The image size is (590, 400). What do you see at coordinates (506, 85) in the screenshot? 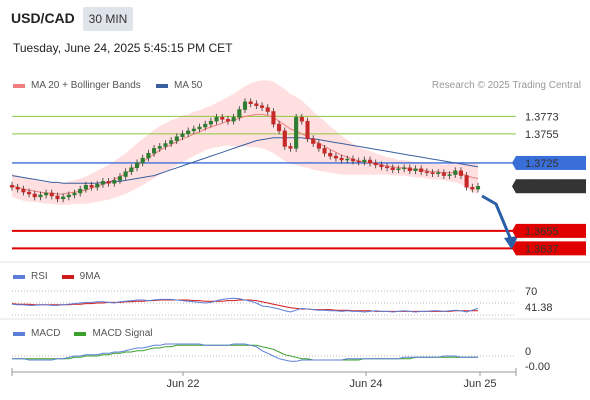
I see `copyright-text: Research © 2025 Trading Central` at bounding box center [506, 85].